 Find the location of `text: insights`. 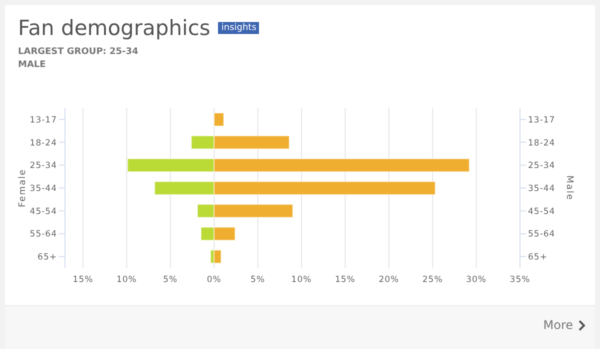

text: insights is located at coordinates (239, 28).